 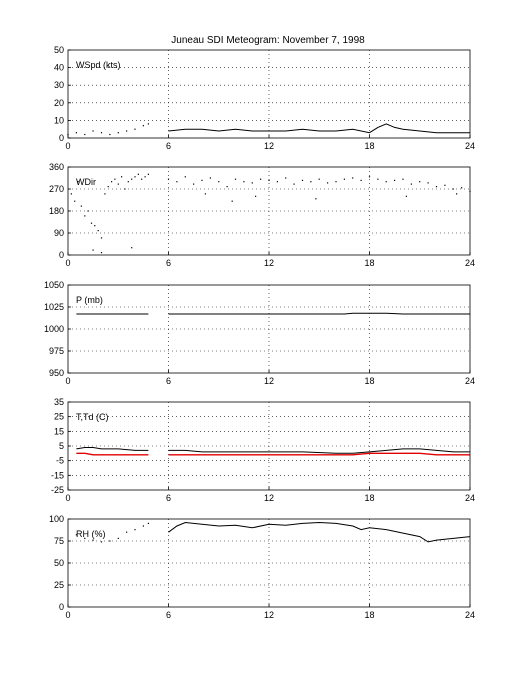 What do you see at coordinates (92, 417) in the screenshot?
I see `panel-label: T,Td (C)` at bounding box center [92, 417].